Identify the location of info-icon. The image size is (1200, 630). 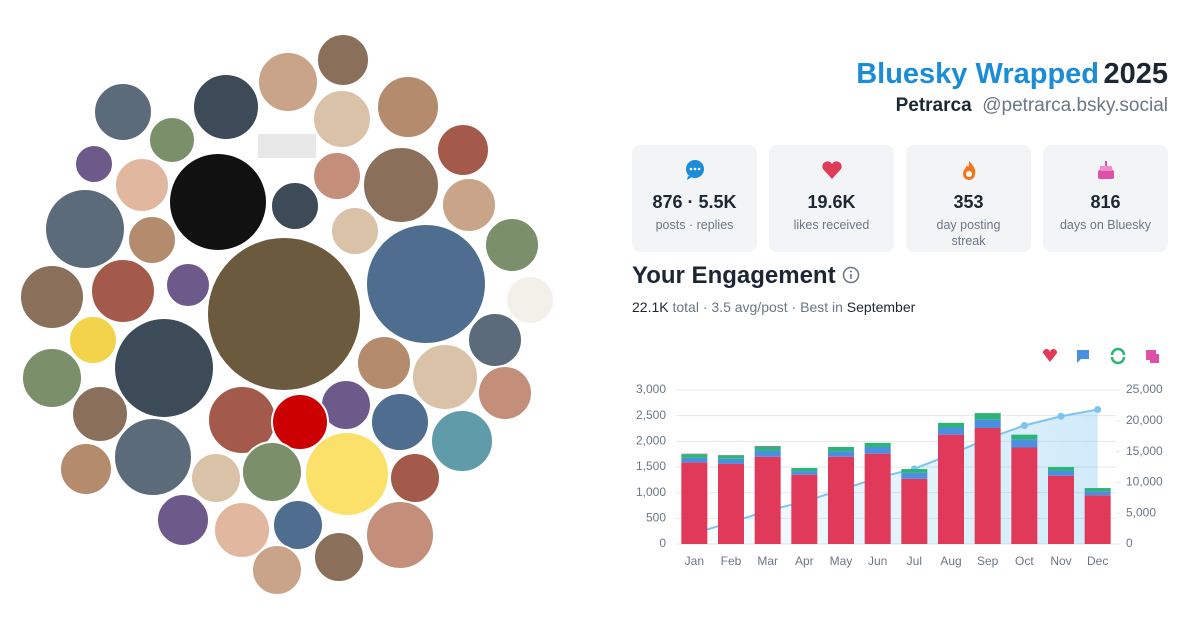
(851, 275).